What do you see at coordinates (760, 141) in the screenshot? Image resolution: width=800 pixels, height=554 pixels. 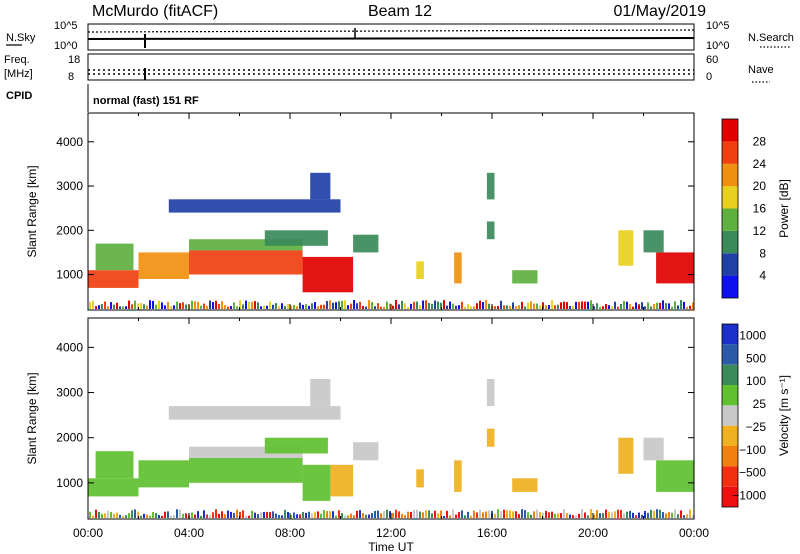 I see `colorbar-tick-label: 28` at bounding box center [760, 141].